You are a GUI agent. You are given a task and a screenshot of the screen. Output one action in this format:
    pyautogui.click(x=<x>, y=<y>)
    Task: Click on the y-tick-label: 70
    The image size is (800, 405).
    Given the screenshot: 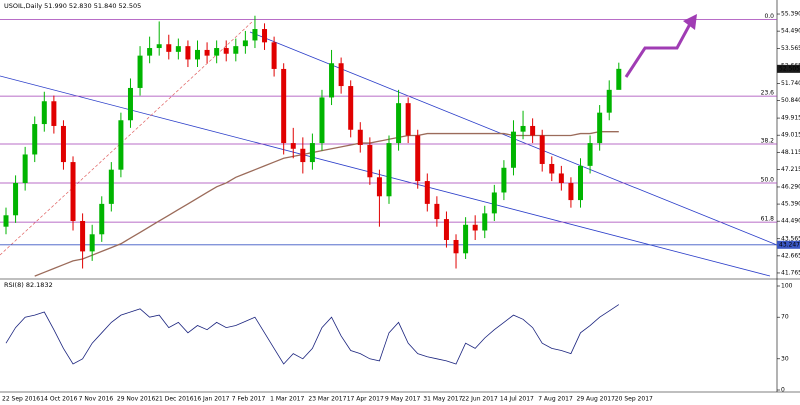 What is the action you would take?
    pyautogui.click(x=785, y=317)
    